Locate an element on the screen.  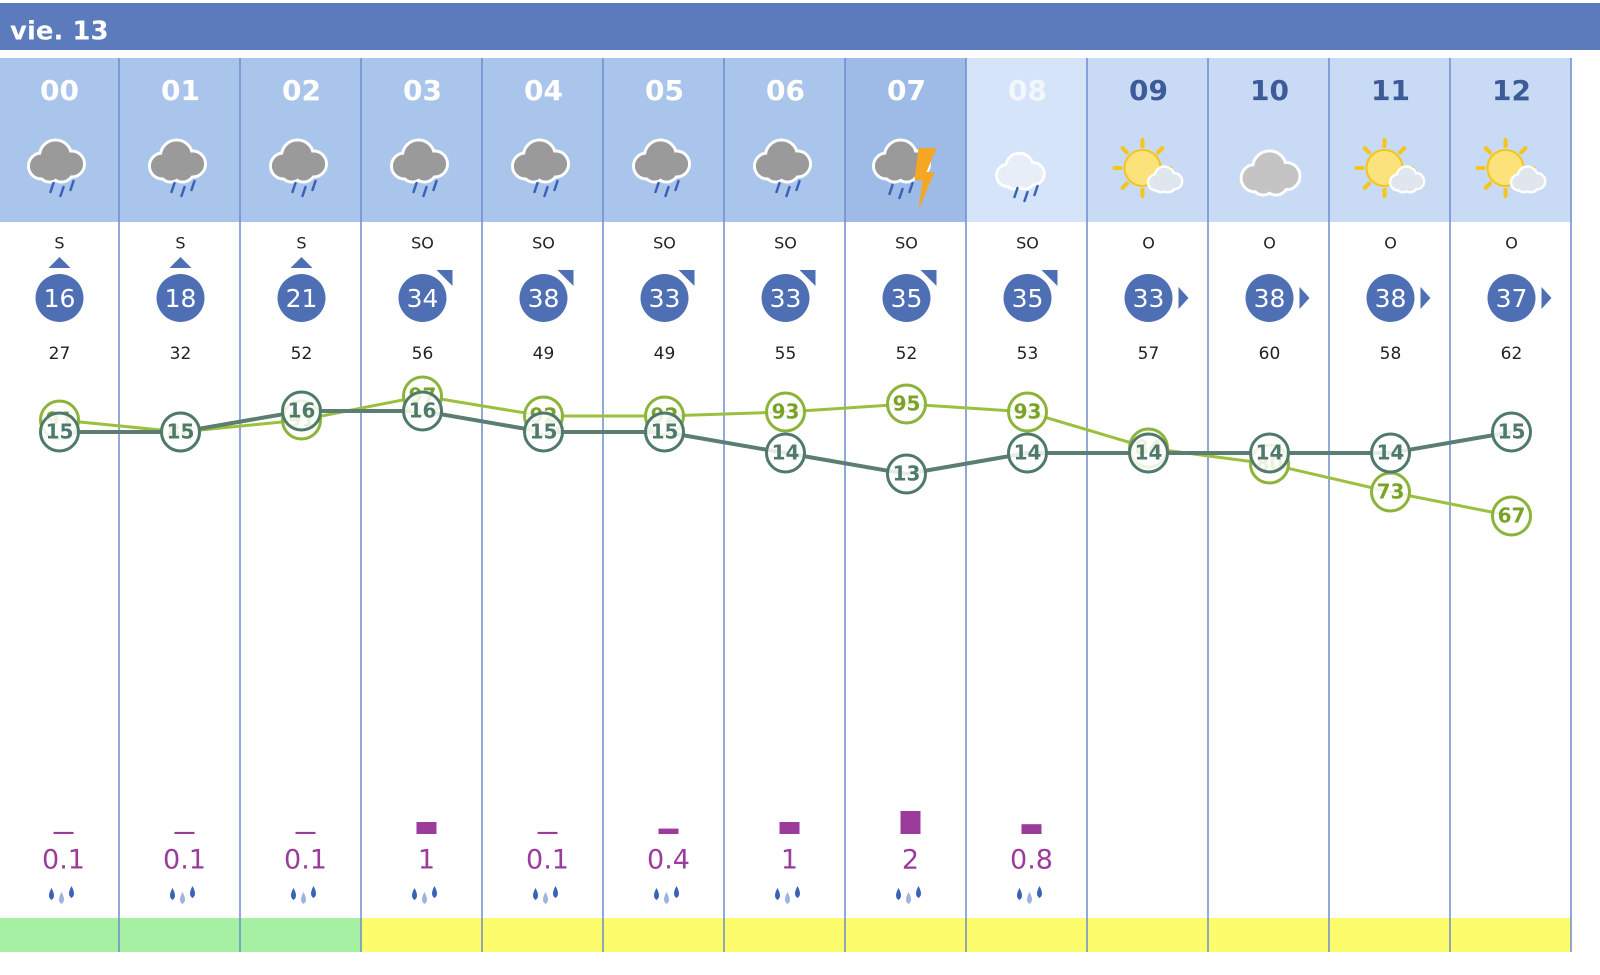
day-title: vie. 13 is located at coordinates (59, 32).